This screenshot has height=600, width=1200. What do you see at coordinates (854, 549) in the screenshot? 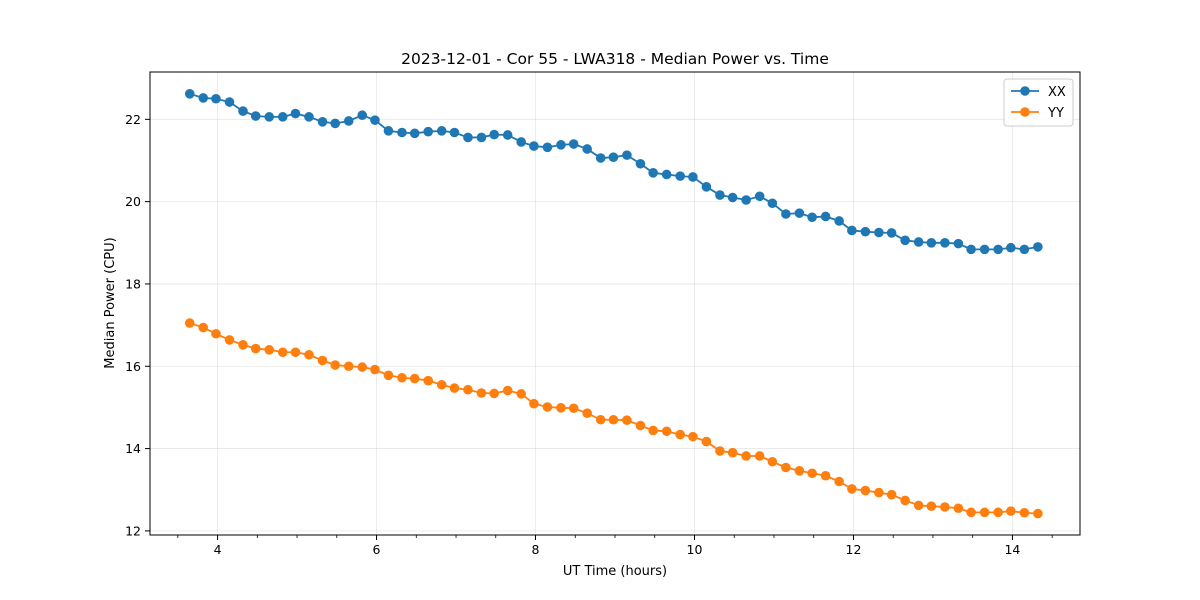
I see `x-tick-label: 12` at bounding box center [854, 549].